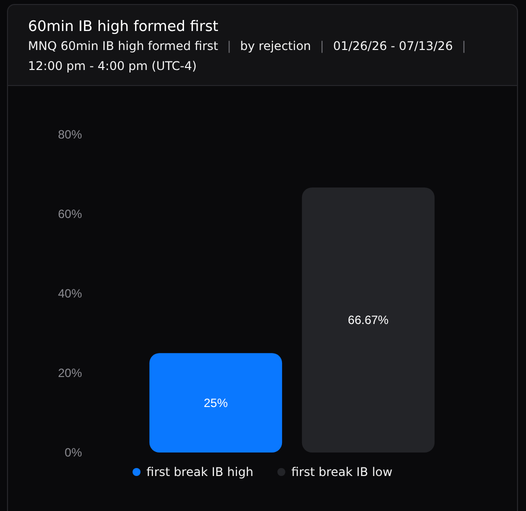 Image resolution: width=526 pixels, height=511 pixels. Describe the element at coordinates (368, 320) in the screenshot. I see `data-label: 66.67%` at that location.